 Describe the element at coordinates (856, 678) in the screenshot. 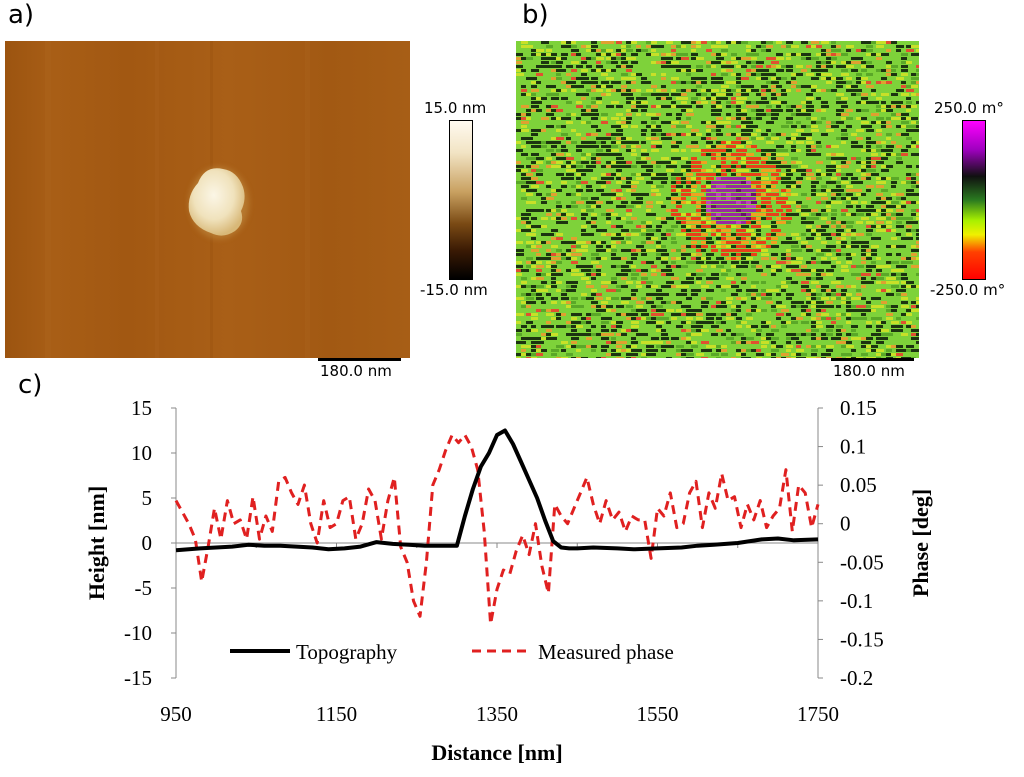

I see `y2-tick-label: -0.2` at that location.